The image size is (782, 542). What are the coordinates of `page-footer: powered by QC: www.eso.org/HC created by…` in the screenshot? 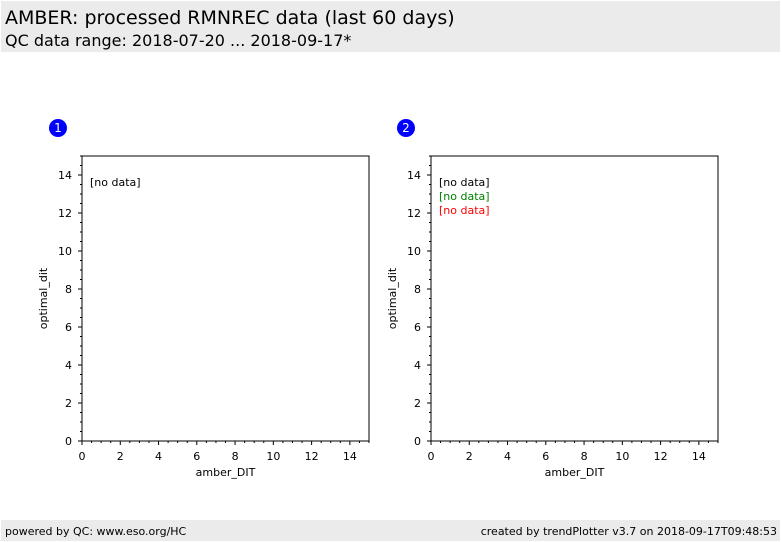 It's located at (390, 530).